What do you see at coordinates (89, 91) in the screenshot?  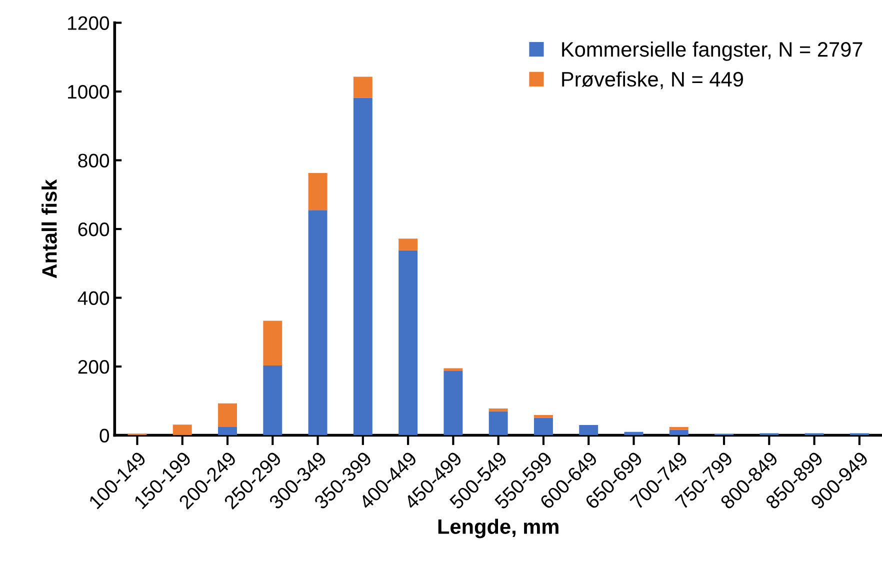 I see `y-tick-label: 1000` at bounding box center [89, 91].